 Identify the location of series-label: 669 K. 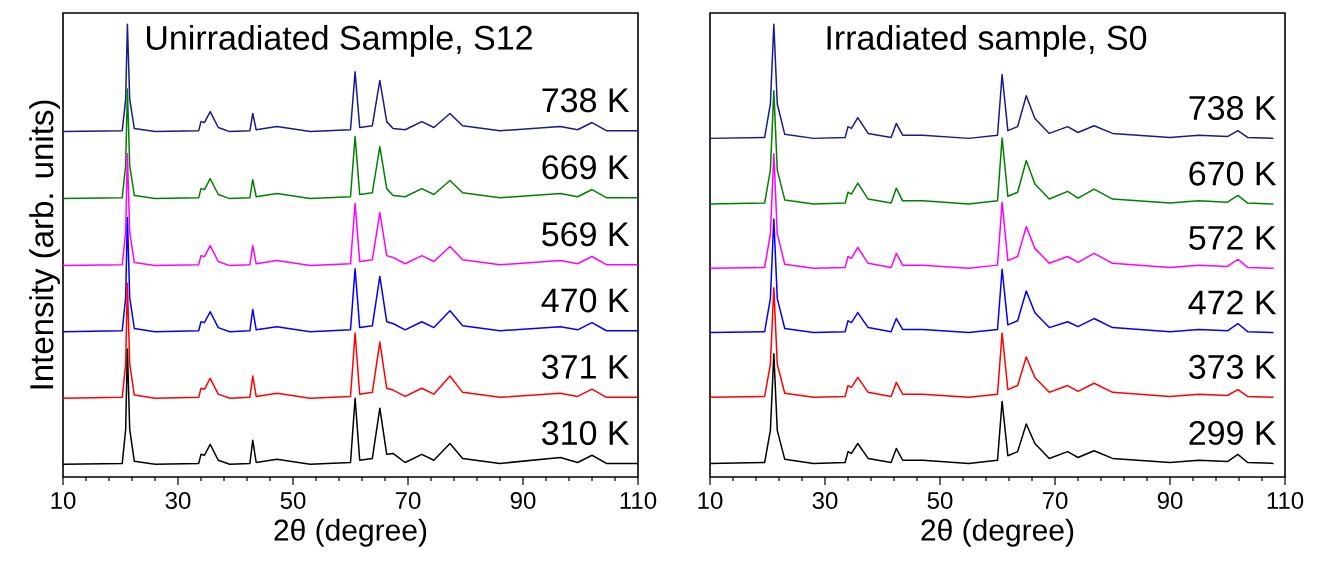
(586, 167).